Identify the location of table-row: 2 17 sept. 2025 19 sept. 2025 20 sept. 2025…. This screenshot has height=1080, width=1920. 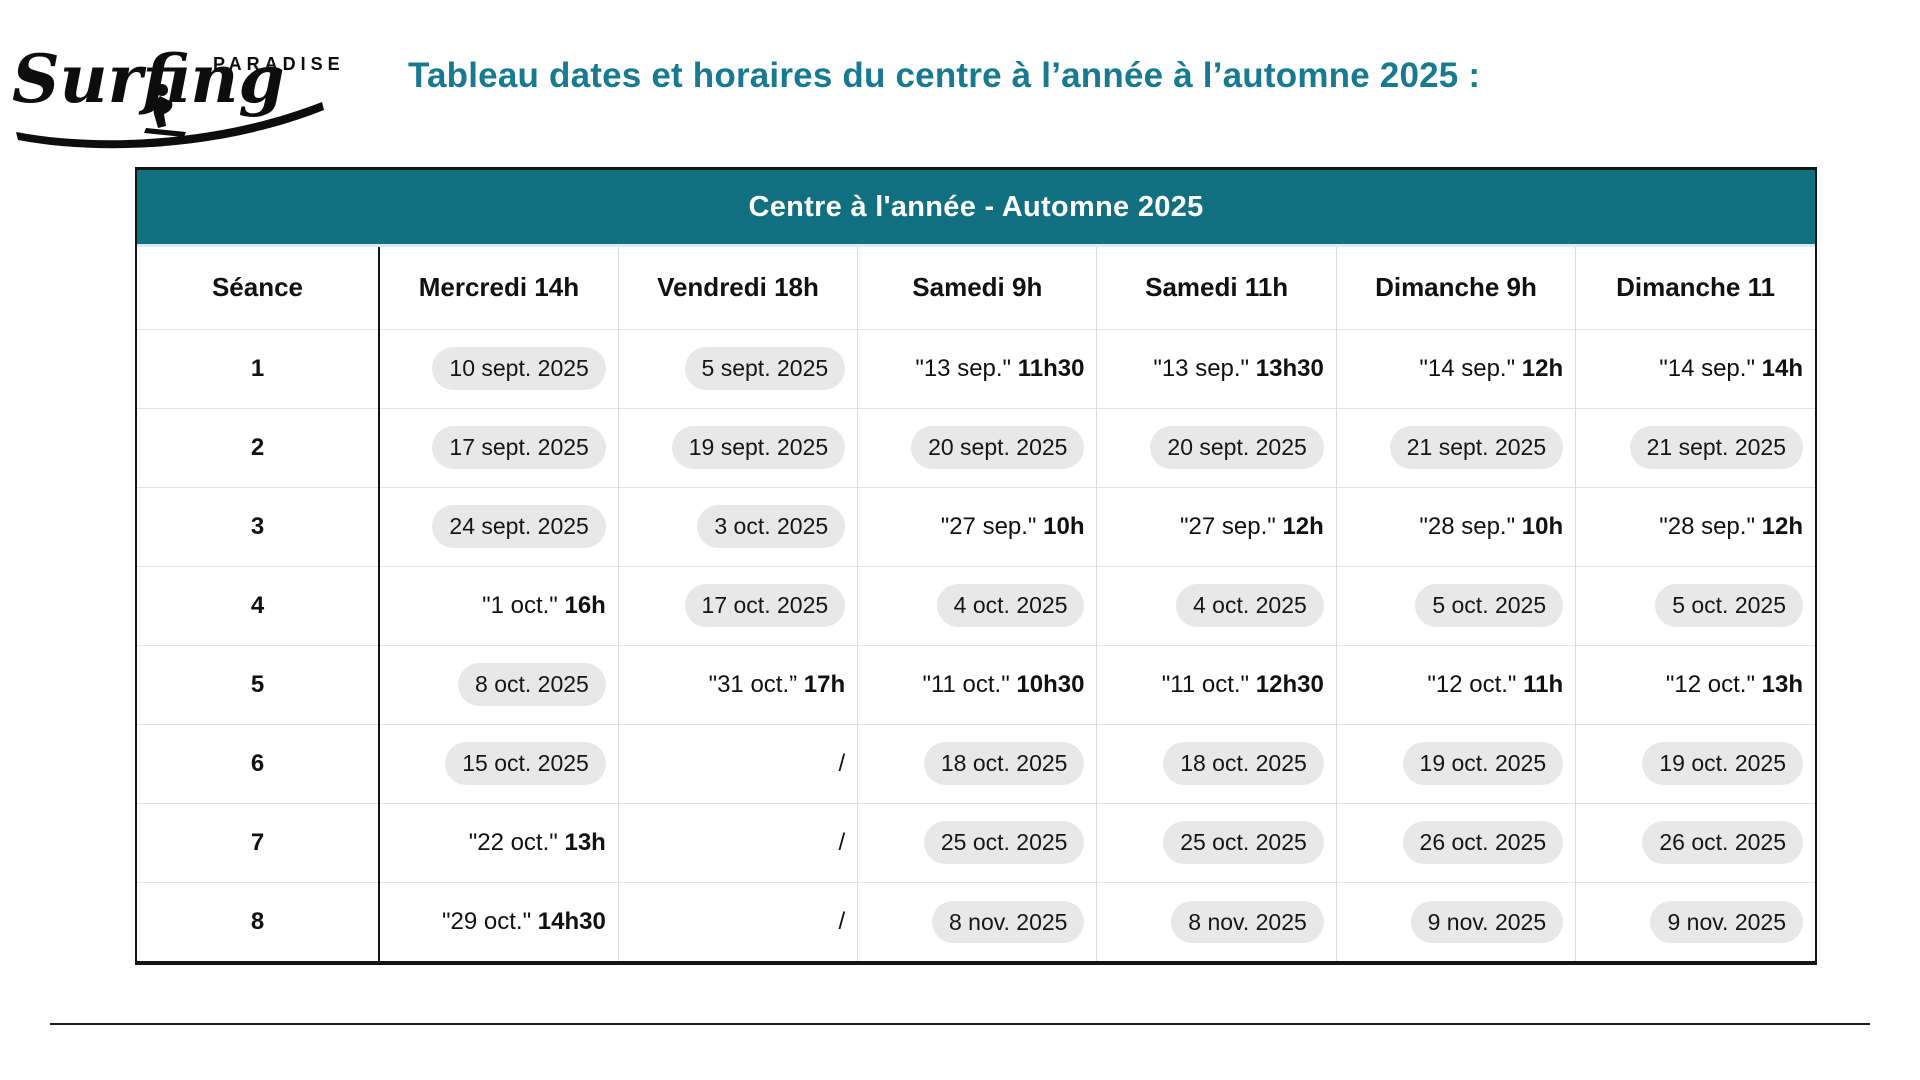
(976, 447).